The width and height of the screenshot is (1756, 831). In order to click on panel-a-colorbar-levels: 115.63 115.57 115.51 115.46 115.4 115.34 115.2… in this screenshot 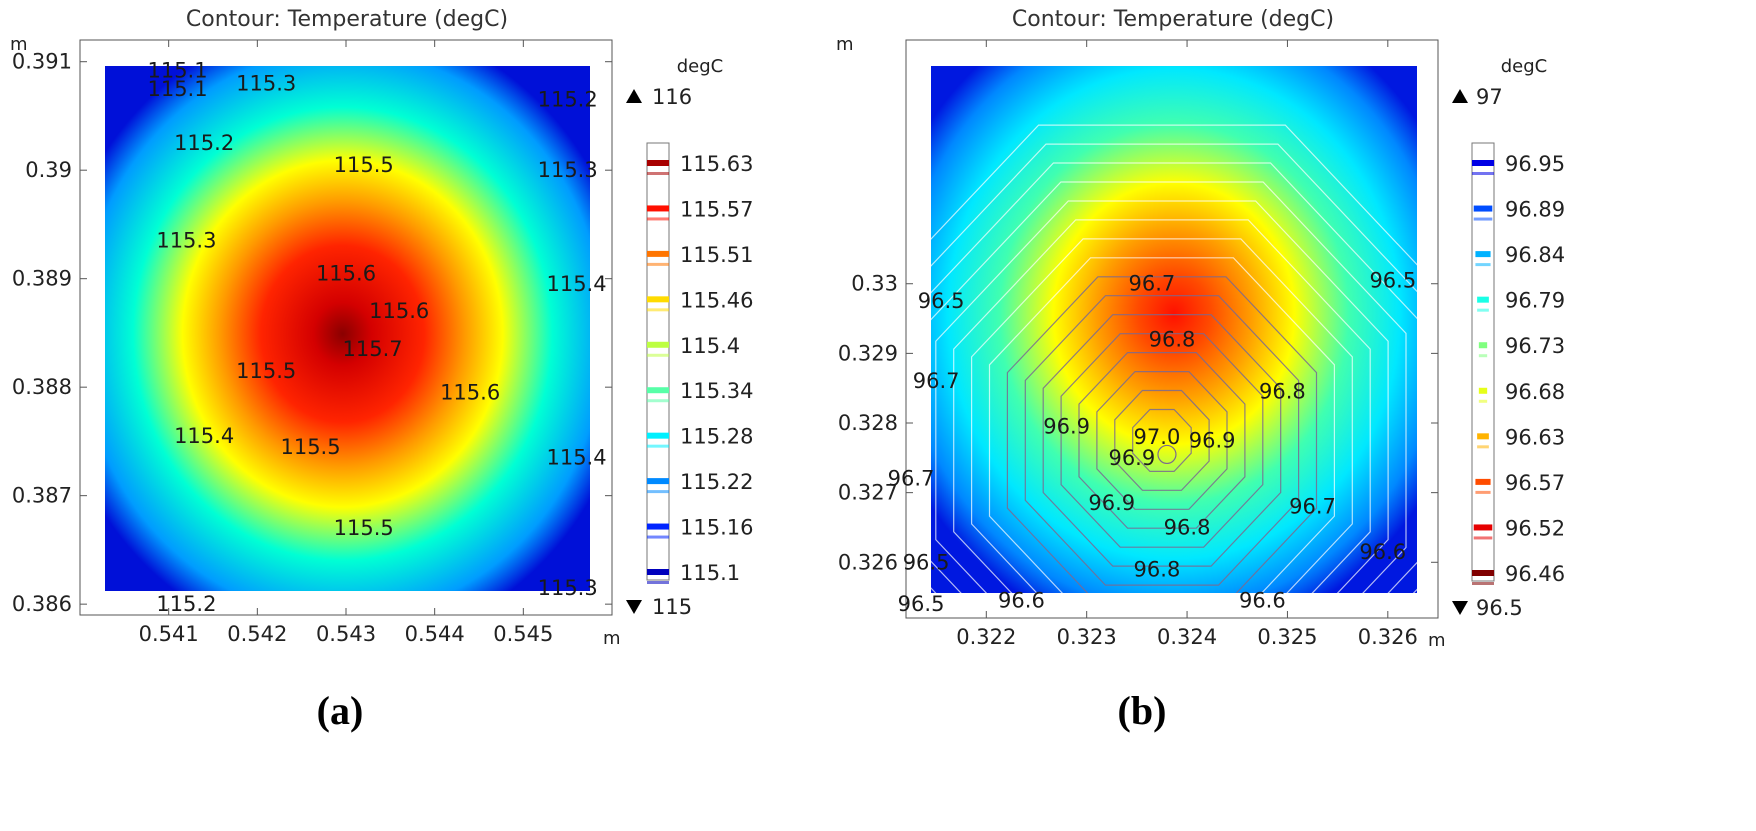, I will do `click(700, 368)`.